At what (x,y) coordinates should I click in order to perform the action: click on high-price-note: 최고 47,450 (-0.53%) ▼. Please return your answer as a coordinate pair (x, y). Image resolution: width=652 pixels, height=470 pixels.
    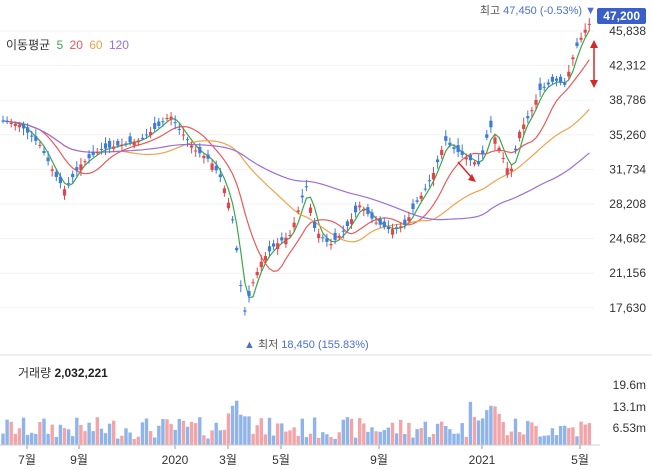
    Looking at the image, I should click on (538, 10).